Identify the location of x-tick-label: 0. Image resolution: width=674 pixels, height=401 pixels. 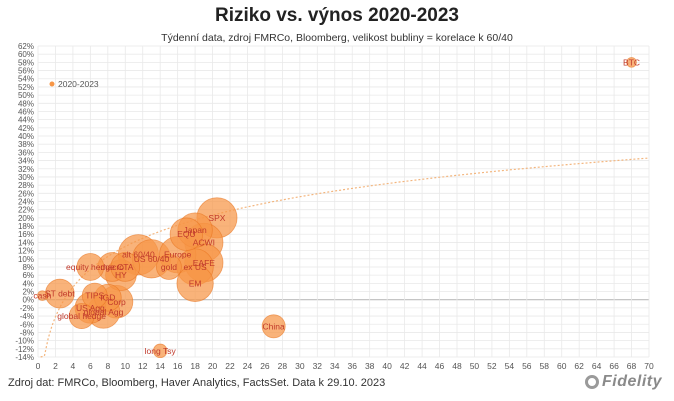
(38, 365).